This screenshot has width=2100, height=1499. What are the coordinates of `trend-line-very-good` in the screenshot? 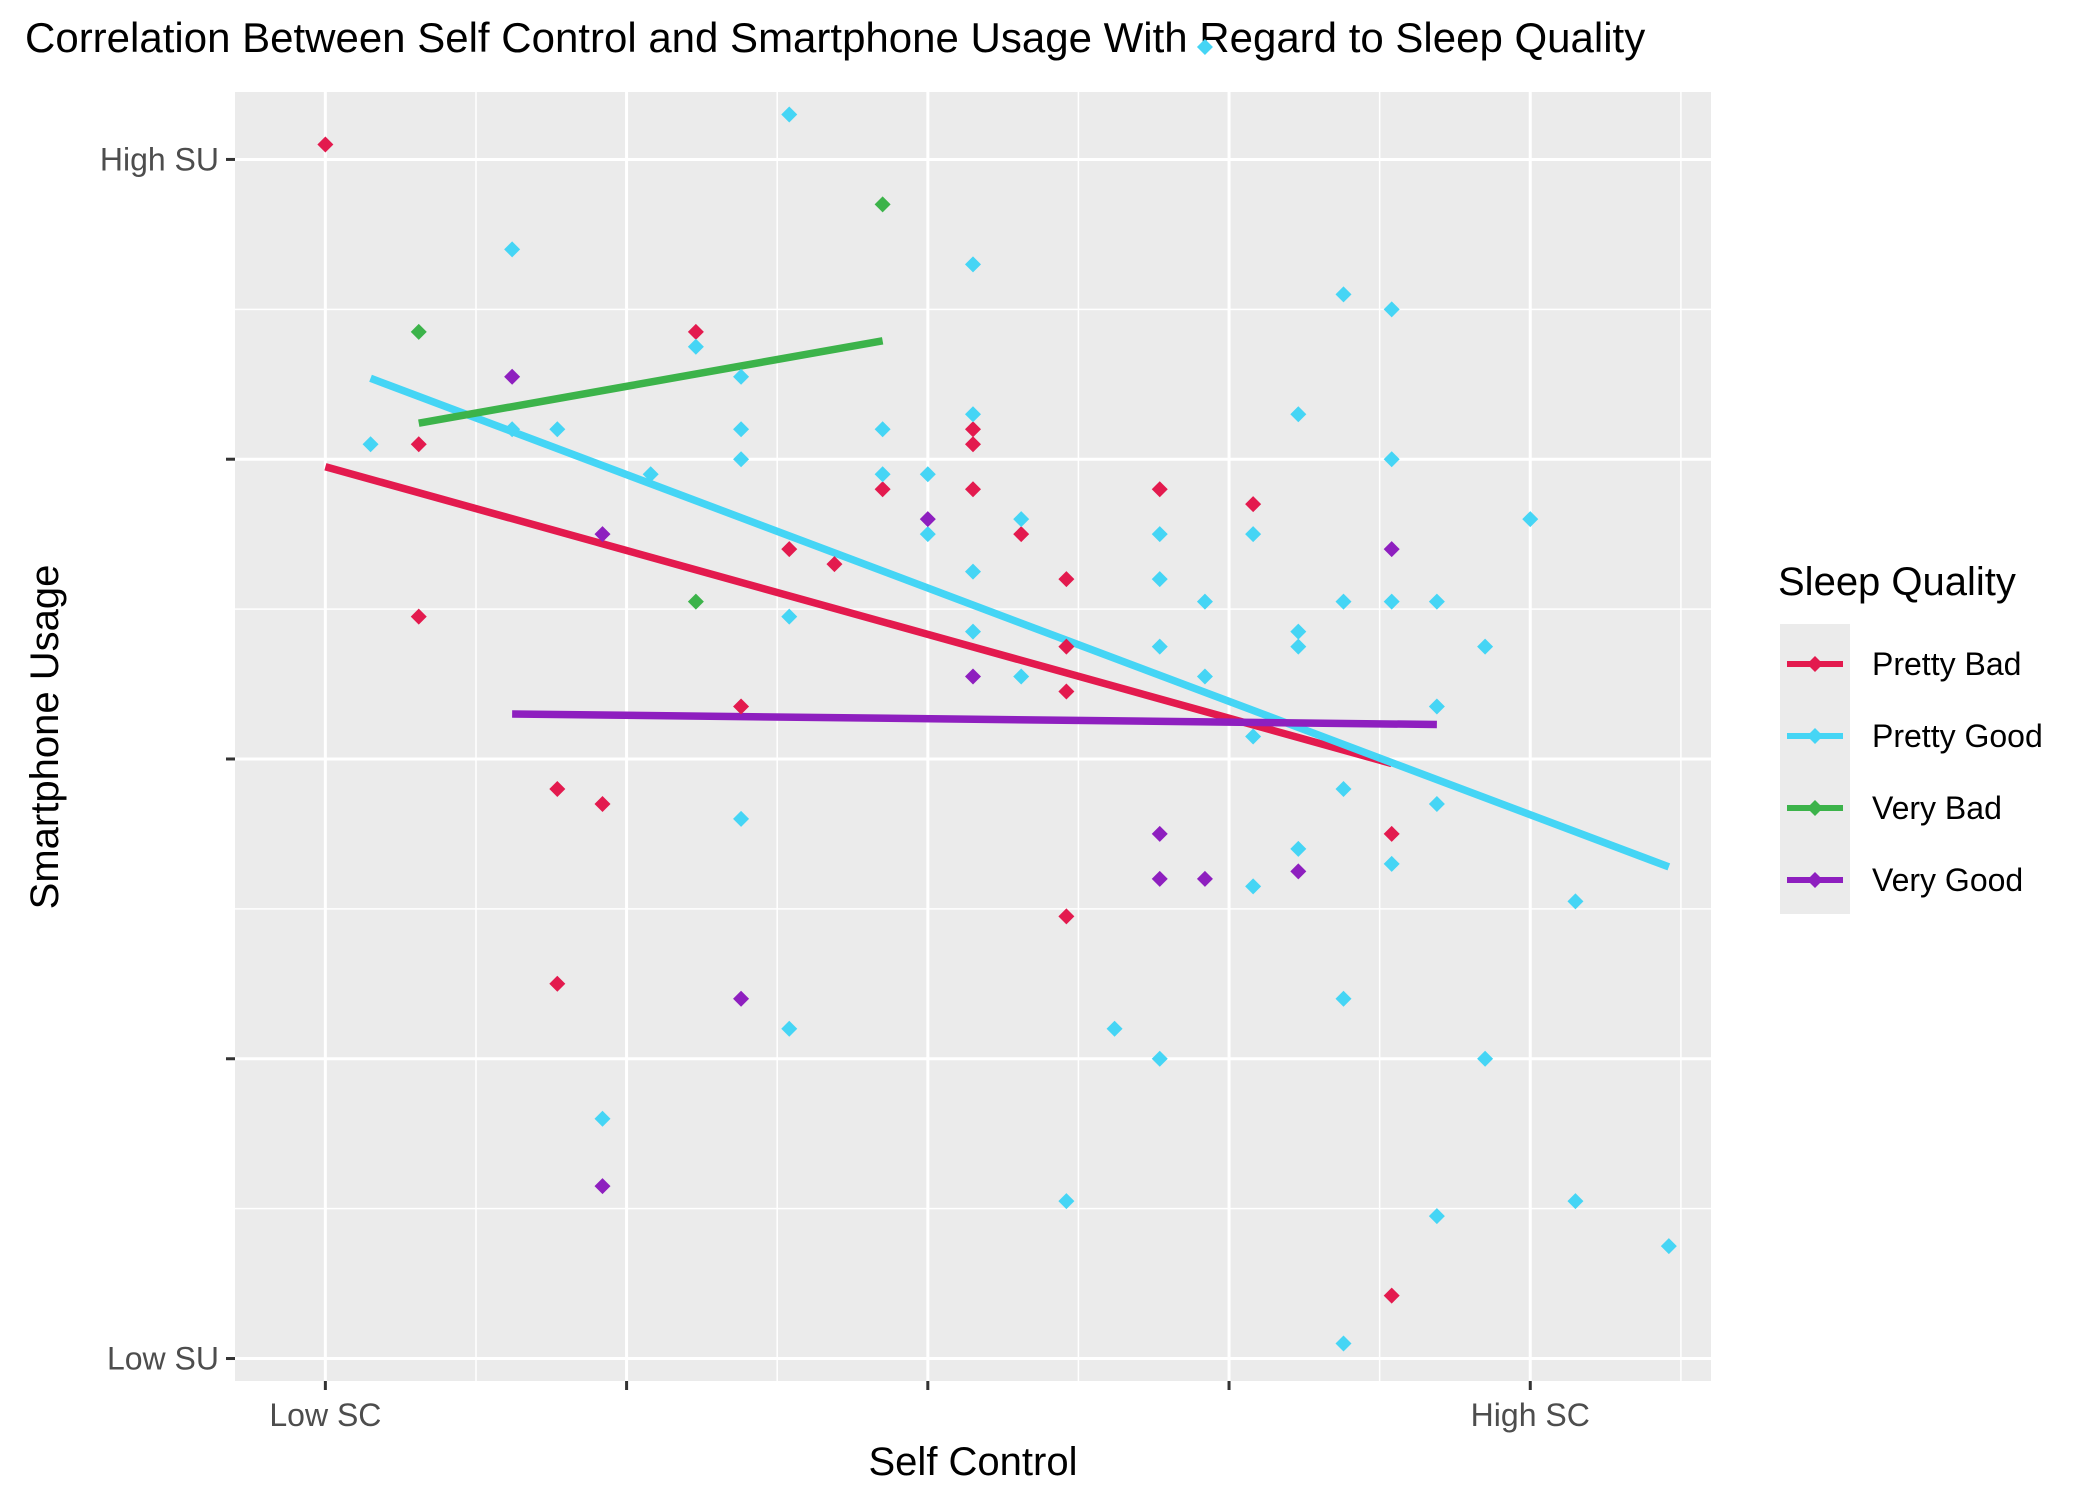 It's located at (974, 719).